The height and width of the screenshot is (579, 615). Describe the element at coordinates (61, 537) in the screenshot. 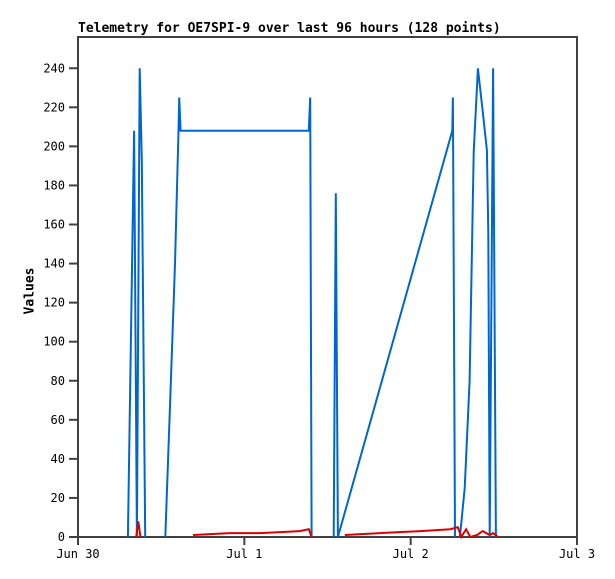

I see `y-tick-label: 0` at that location.